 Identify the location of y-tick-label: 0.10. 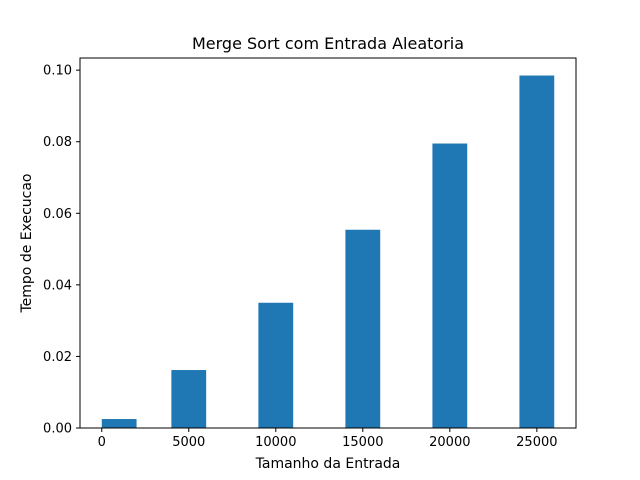
(57, 71).